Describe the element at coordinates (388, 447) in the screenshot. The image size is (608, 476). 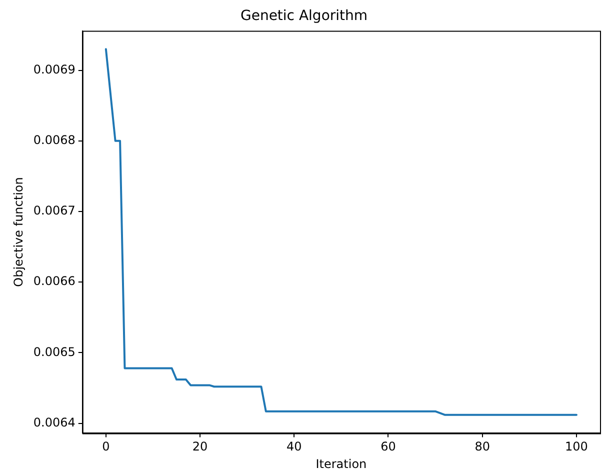
I see `x-tick-label: 60` at that location.